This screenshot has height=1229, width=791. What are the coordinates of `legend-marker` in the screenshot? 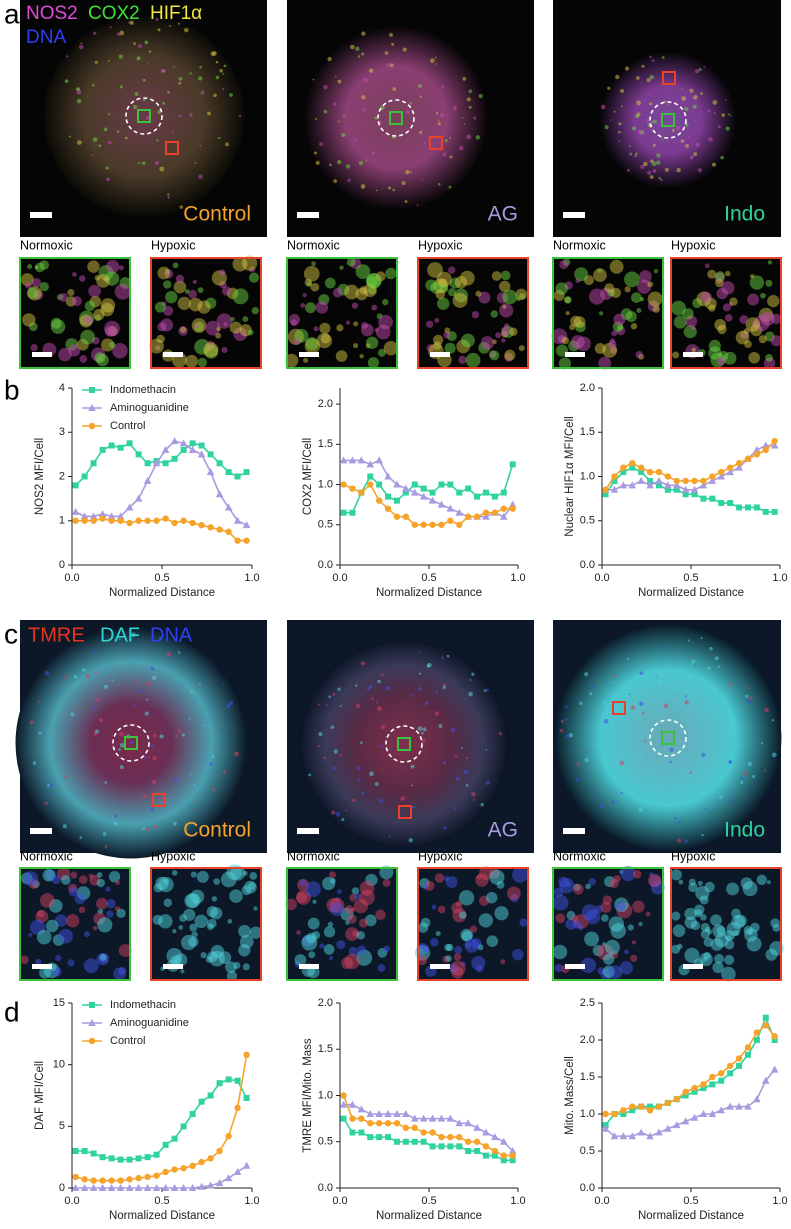 It's located at (92, 390).